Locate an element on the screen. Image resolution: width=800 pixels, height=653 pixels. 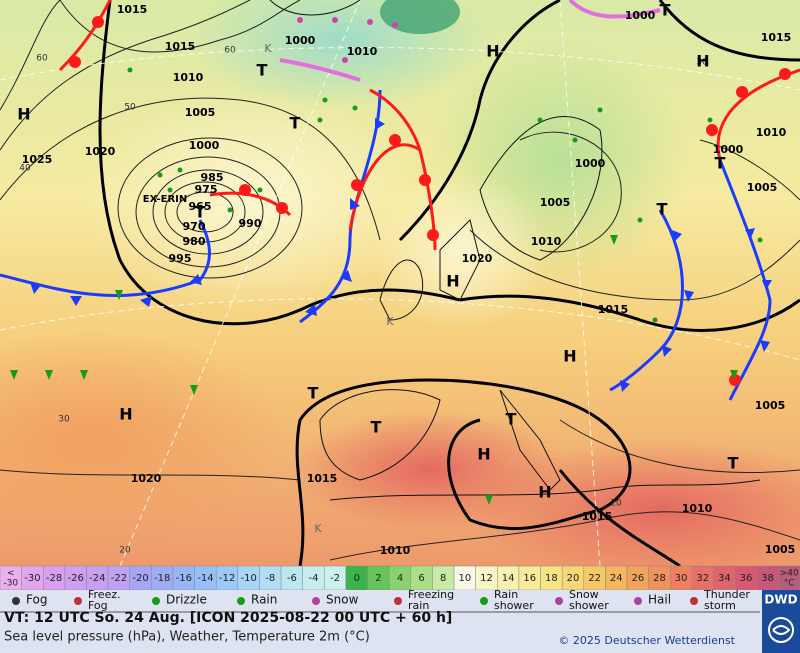
pressure-label: 1015 is located at coordinates (132, 9).